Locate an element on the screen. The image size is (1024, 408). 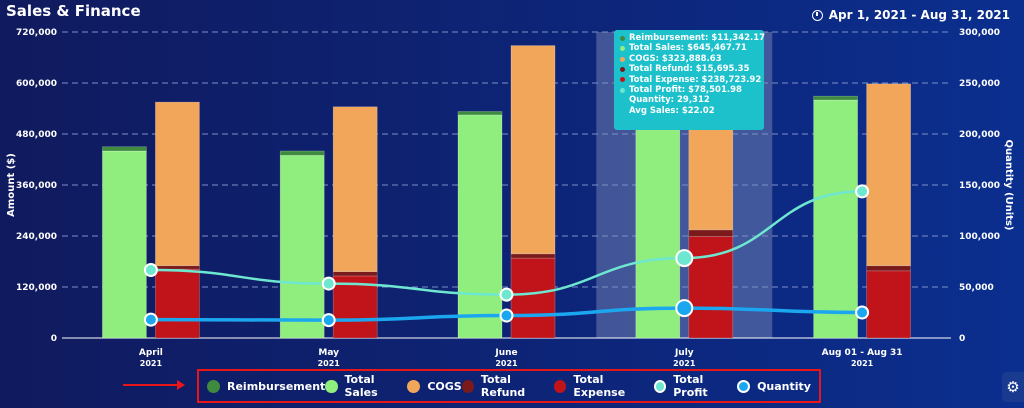
y2-tick-label: 100,000 is located at coordinates (979, 237).